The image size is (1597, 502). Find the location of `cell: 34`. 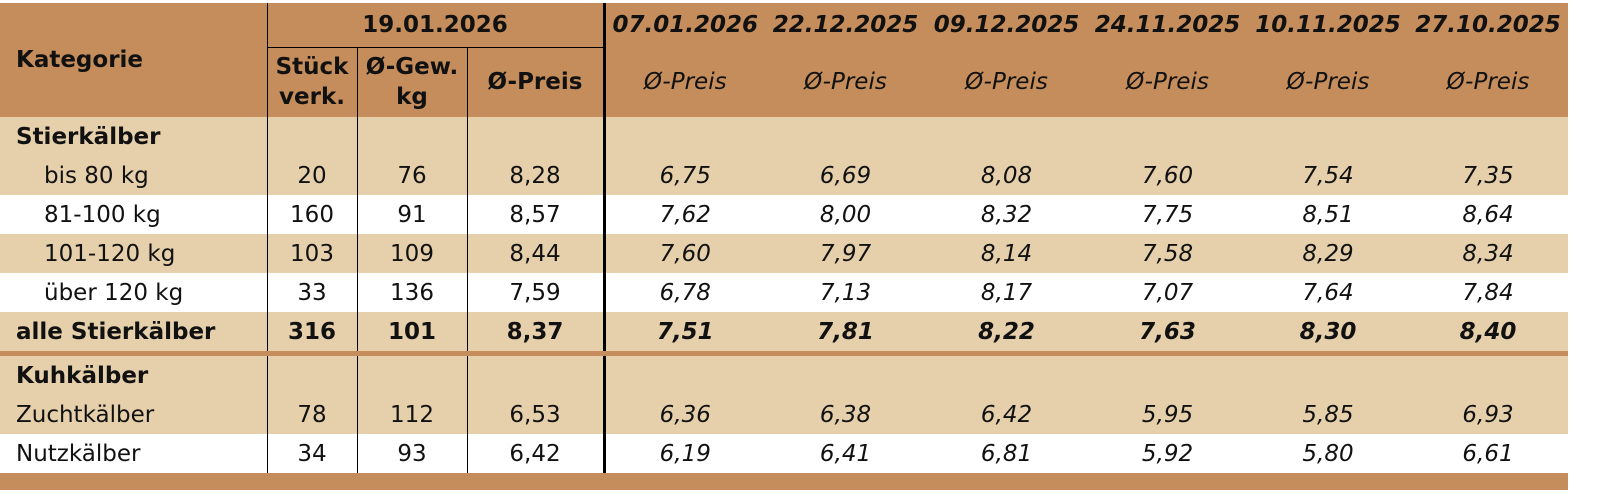

cell: 34 is located at coordinates (311, 453).